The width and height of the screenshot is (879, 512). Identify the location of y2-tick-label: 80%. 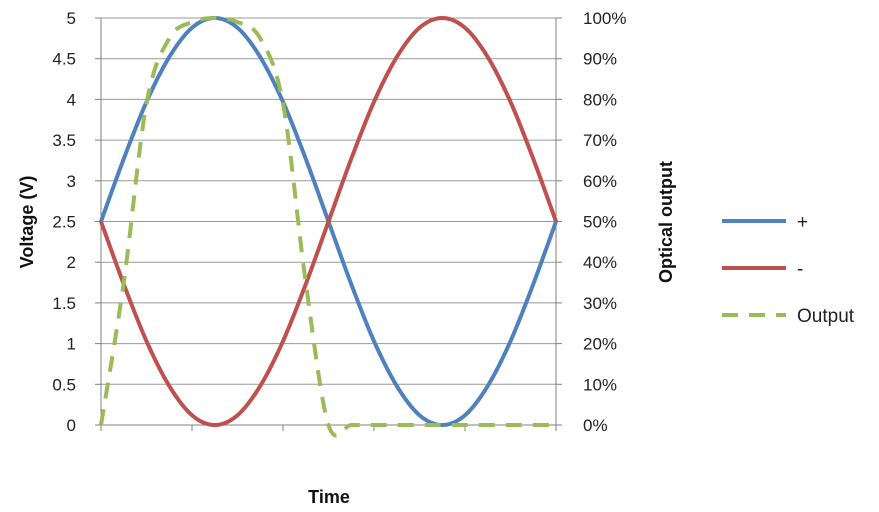
(600, 99).